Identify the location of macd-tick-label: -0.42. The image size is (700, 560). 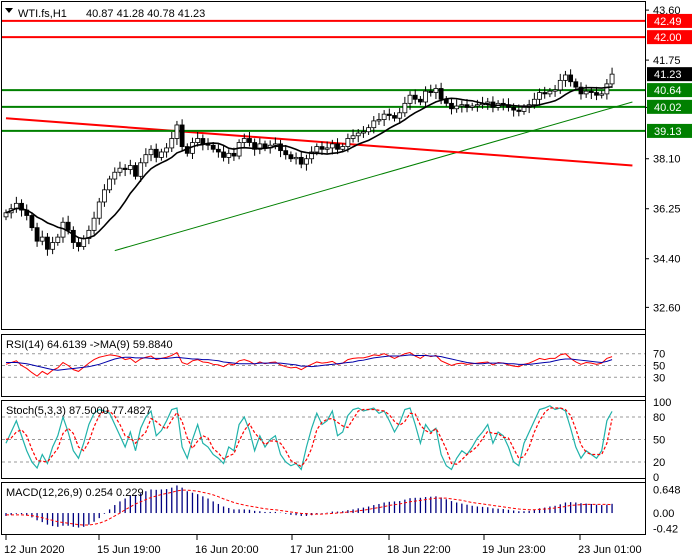
(665, 529).